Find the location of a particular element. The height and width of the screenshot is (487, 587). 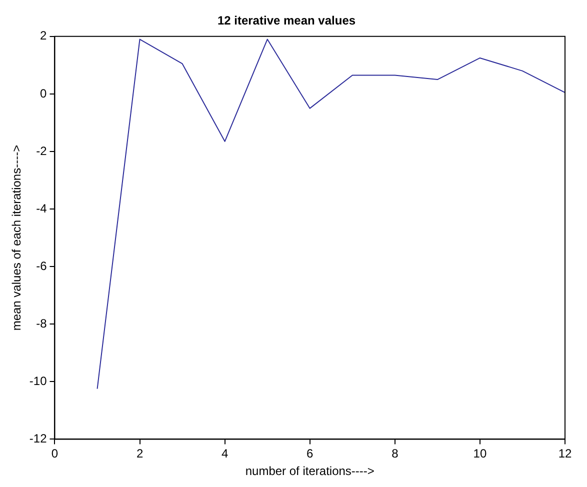

y-tick-label: -8 is located at coordinates (42, 323).